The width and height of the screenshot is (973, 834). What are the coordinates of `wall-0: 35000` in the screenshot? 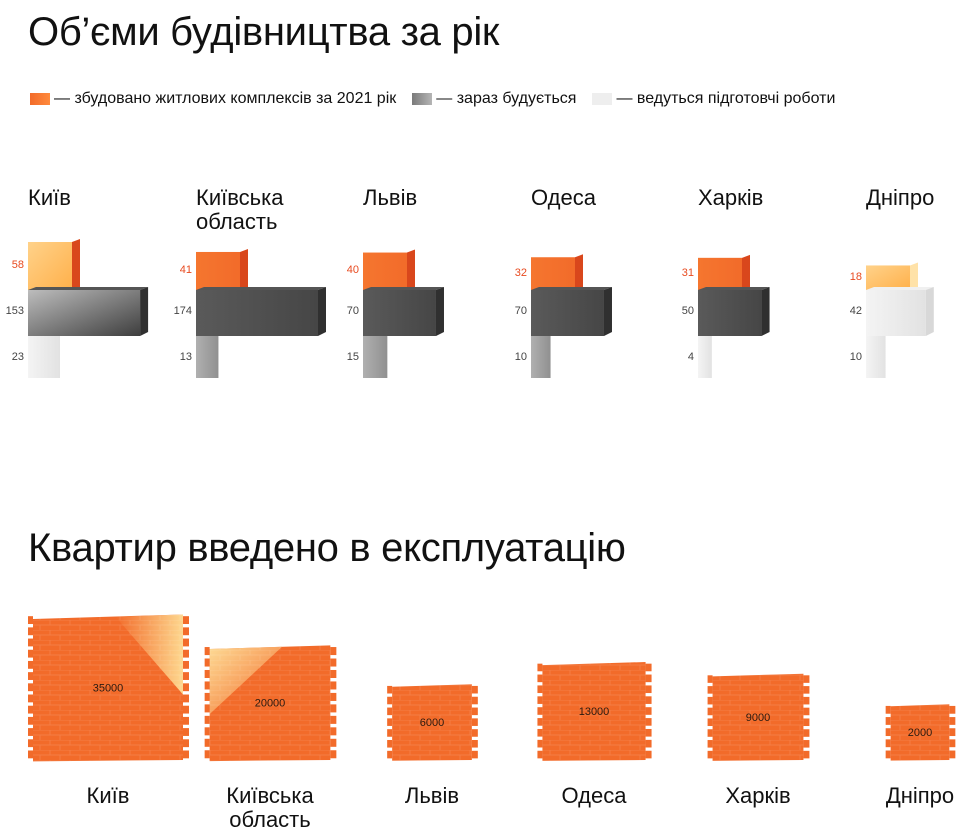 It's located at (108, 688).